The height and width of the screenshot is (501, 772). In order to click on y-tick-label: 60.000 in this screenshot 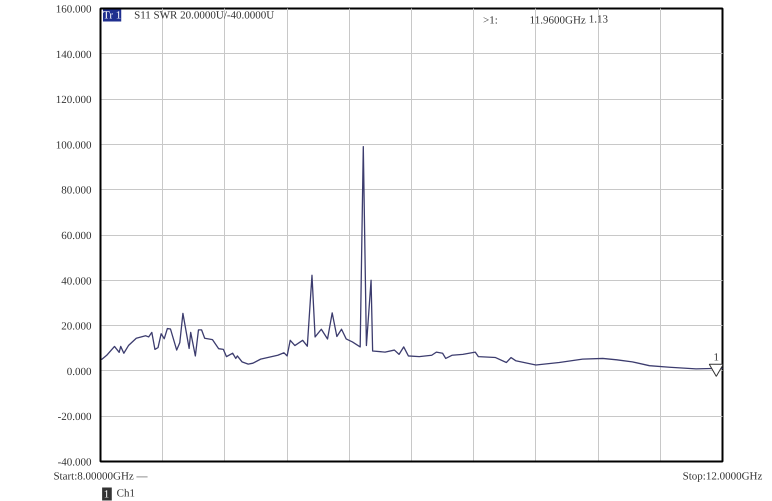, I will do `click(76, 236)`.